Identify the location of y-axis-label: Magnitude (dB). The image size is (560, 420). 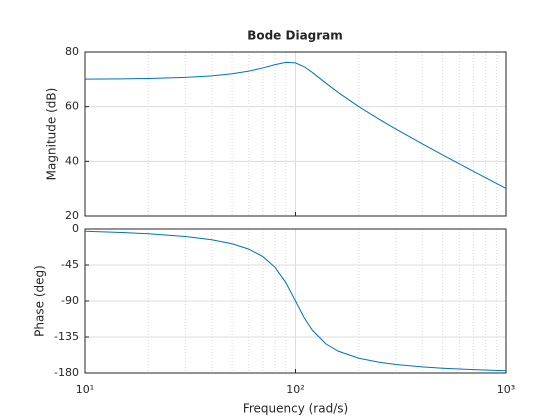
(52, 134).